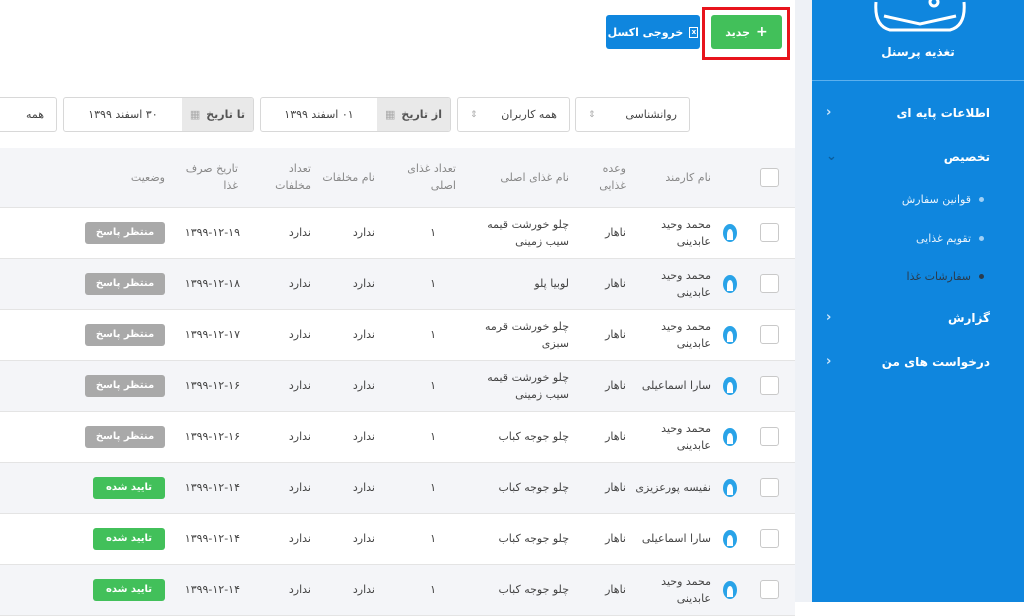 The image size is (1024, 616). Describe the element at coordinates (831, 156) in the screenshot. I see `chevron-down-icon: ⌄` at that location.